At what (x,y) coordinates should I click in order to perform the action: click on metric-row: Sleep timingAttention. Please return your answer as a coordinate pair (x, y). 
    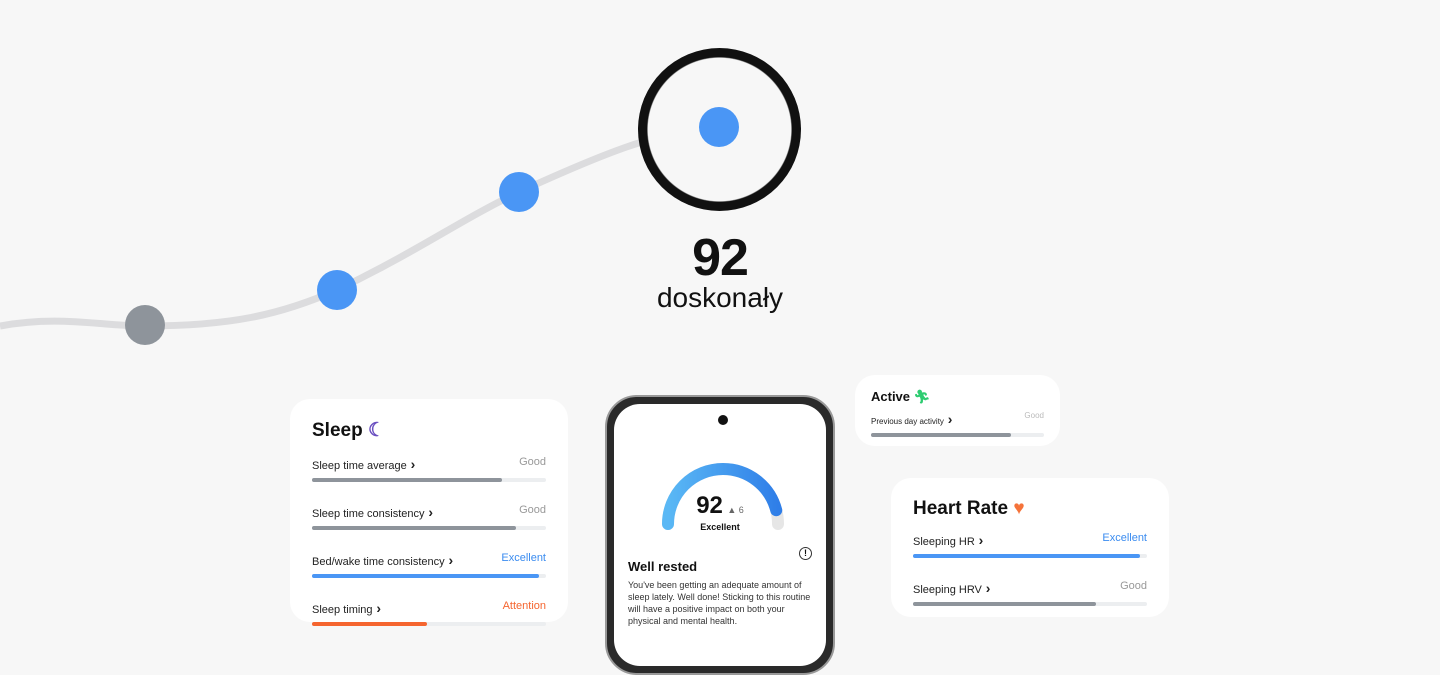
    Looking at the image, I should click on (429, 613).